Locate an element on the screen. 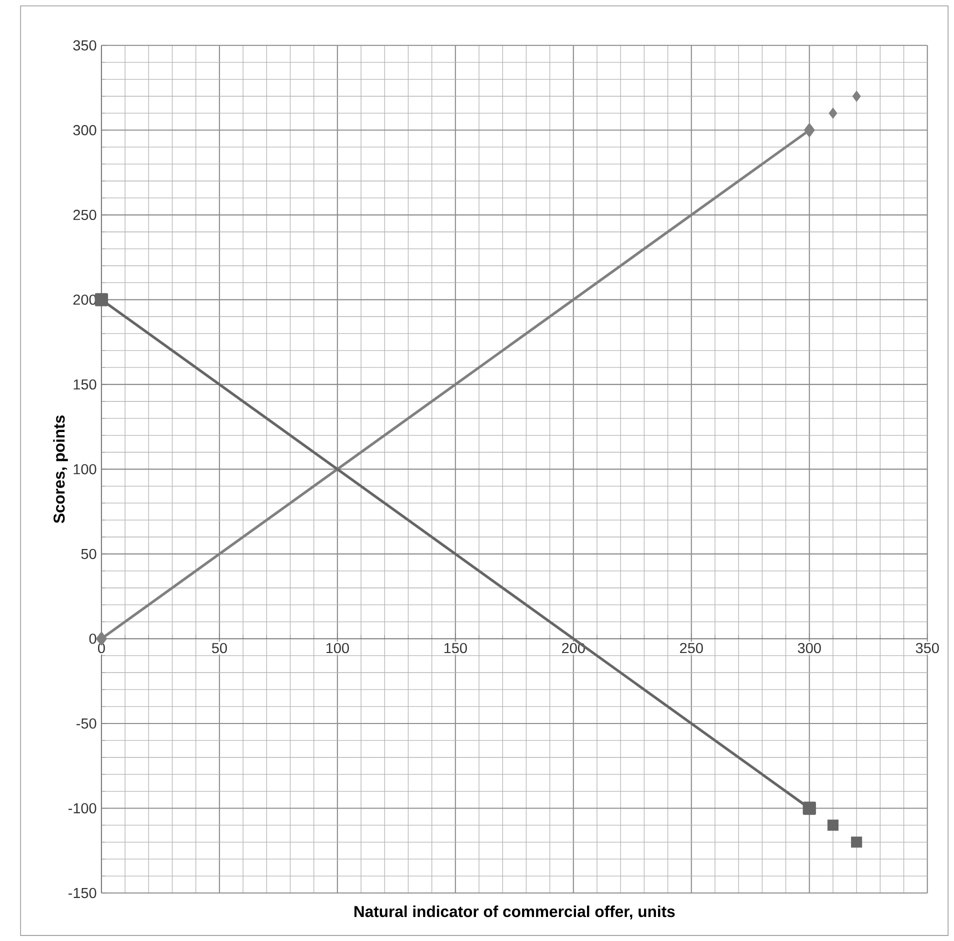 The width and height of the screenshot is (954, 941). y-tick-label: 0 is located at coordinates (92, 638).